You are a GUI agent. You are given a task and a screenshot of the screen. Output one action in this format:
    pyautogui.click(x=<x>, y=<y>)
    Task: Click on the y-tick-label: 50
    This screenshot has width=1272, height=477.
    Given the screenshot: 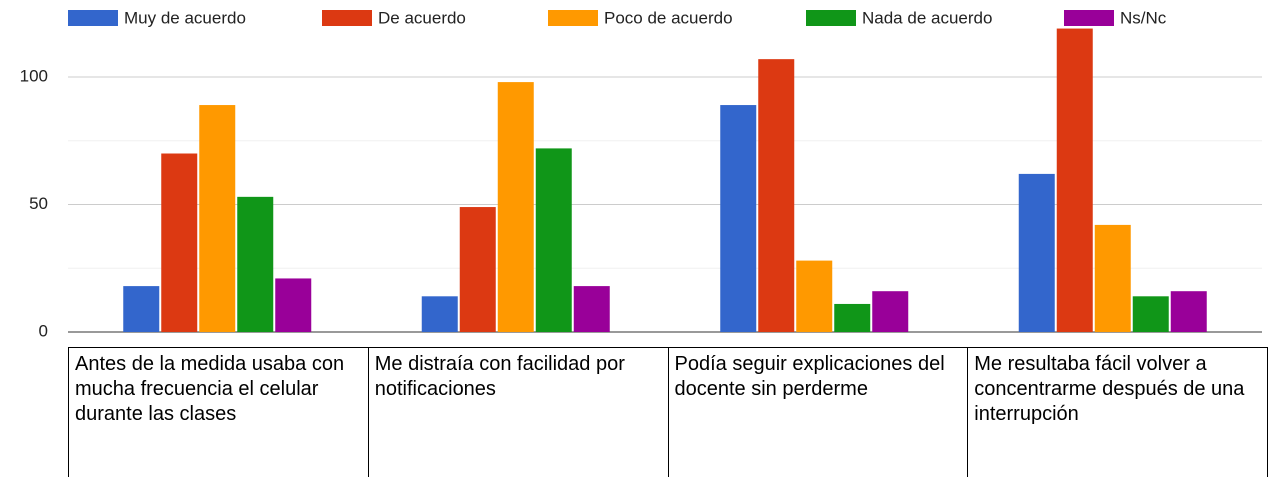 What is the action you would take?
    pyautogui.click(x=38, y=203)
    